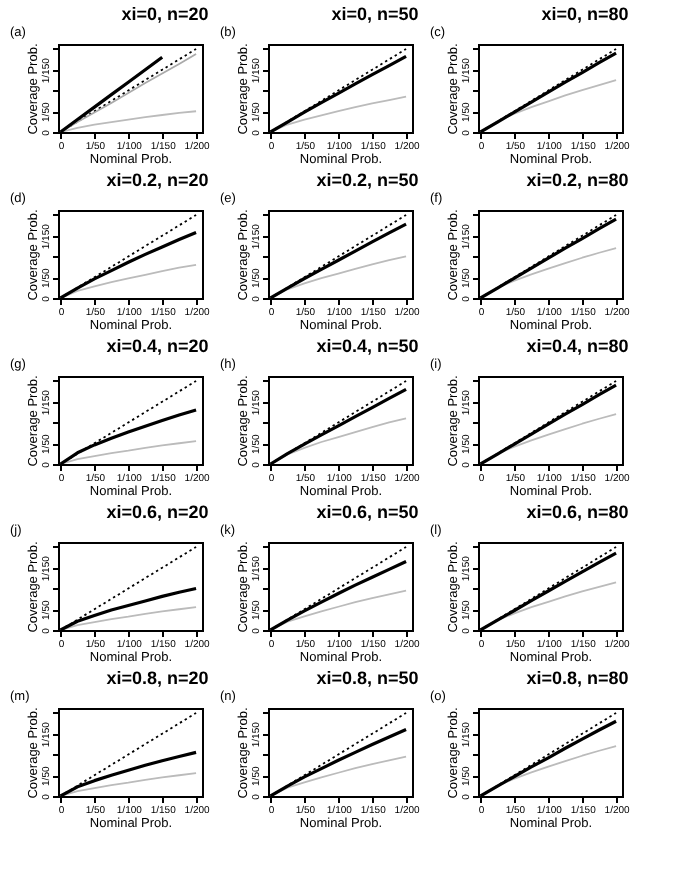 This screenshot has height=882, width=700. What do you see at coordinates (157, 678) in the screenshot?
I see `chart-title: xi=0.8, n=20` at bounding box center [157, 678].